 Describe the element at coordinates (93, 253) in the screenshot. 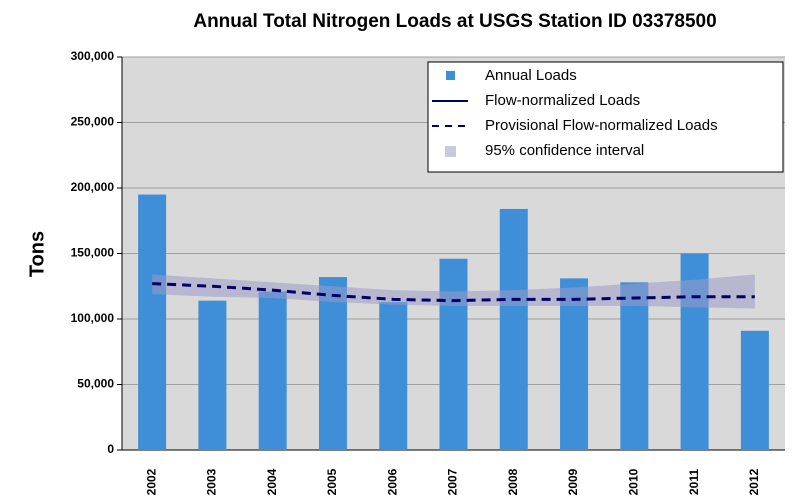

I see `y-tick-label: 150,000` at that location.